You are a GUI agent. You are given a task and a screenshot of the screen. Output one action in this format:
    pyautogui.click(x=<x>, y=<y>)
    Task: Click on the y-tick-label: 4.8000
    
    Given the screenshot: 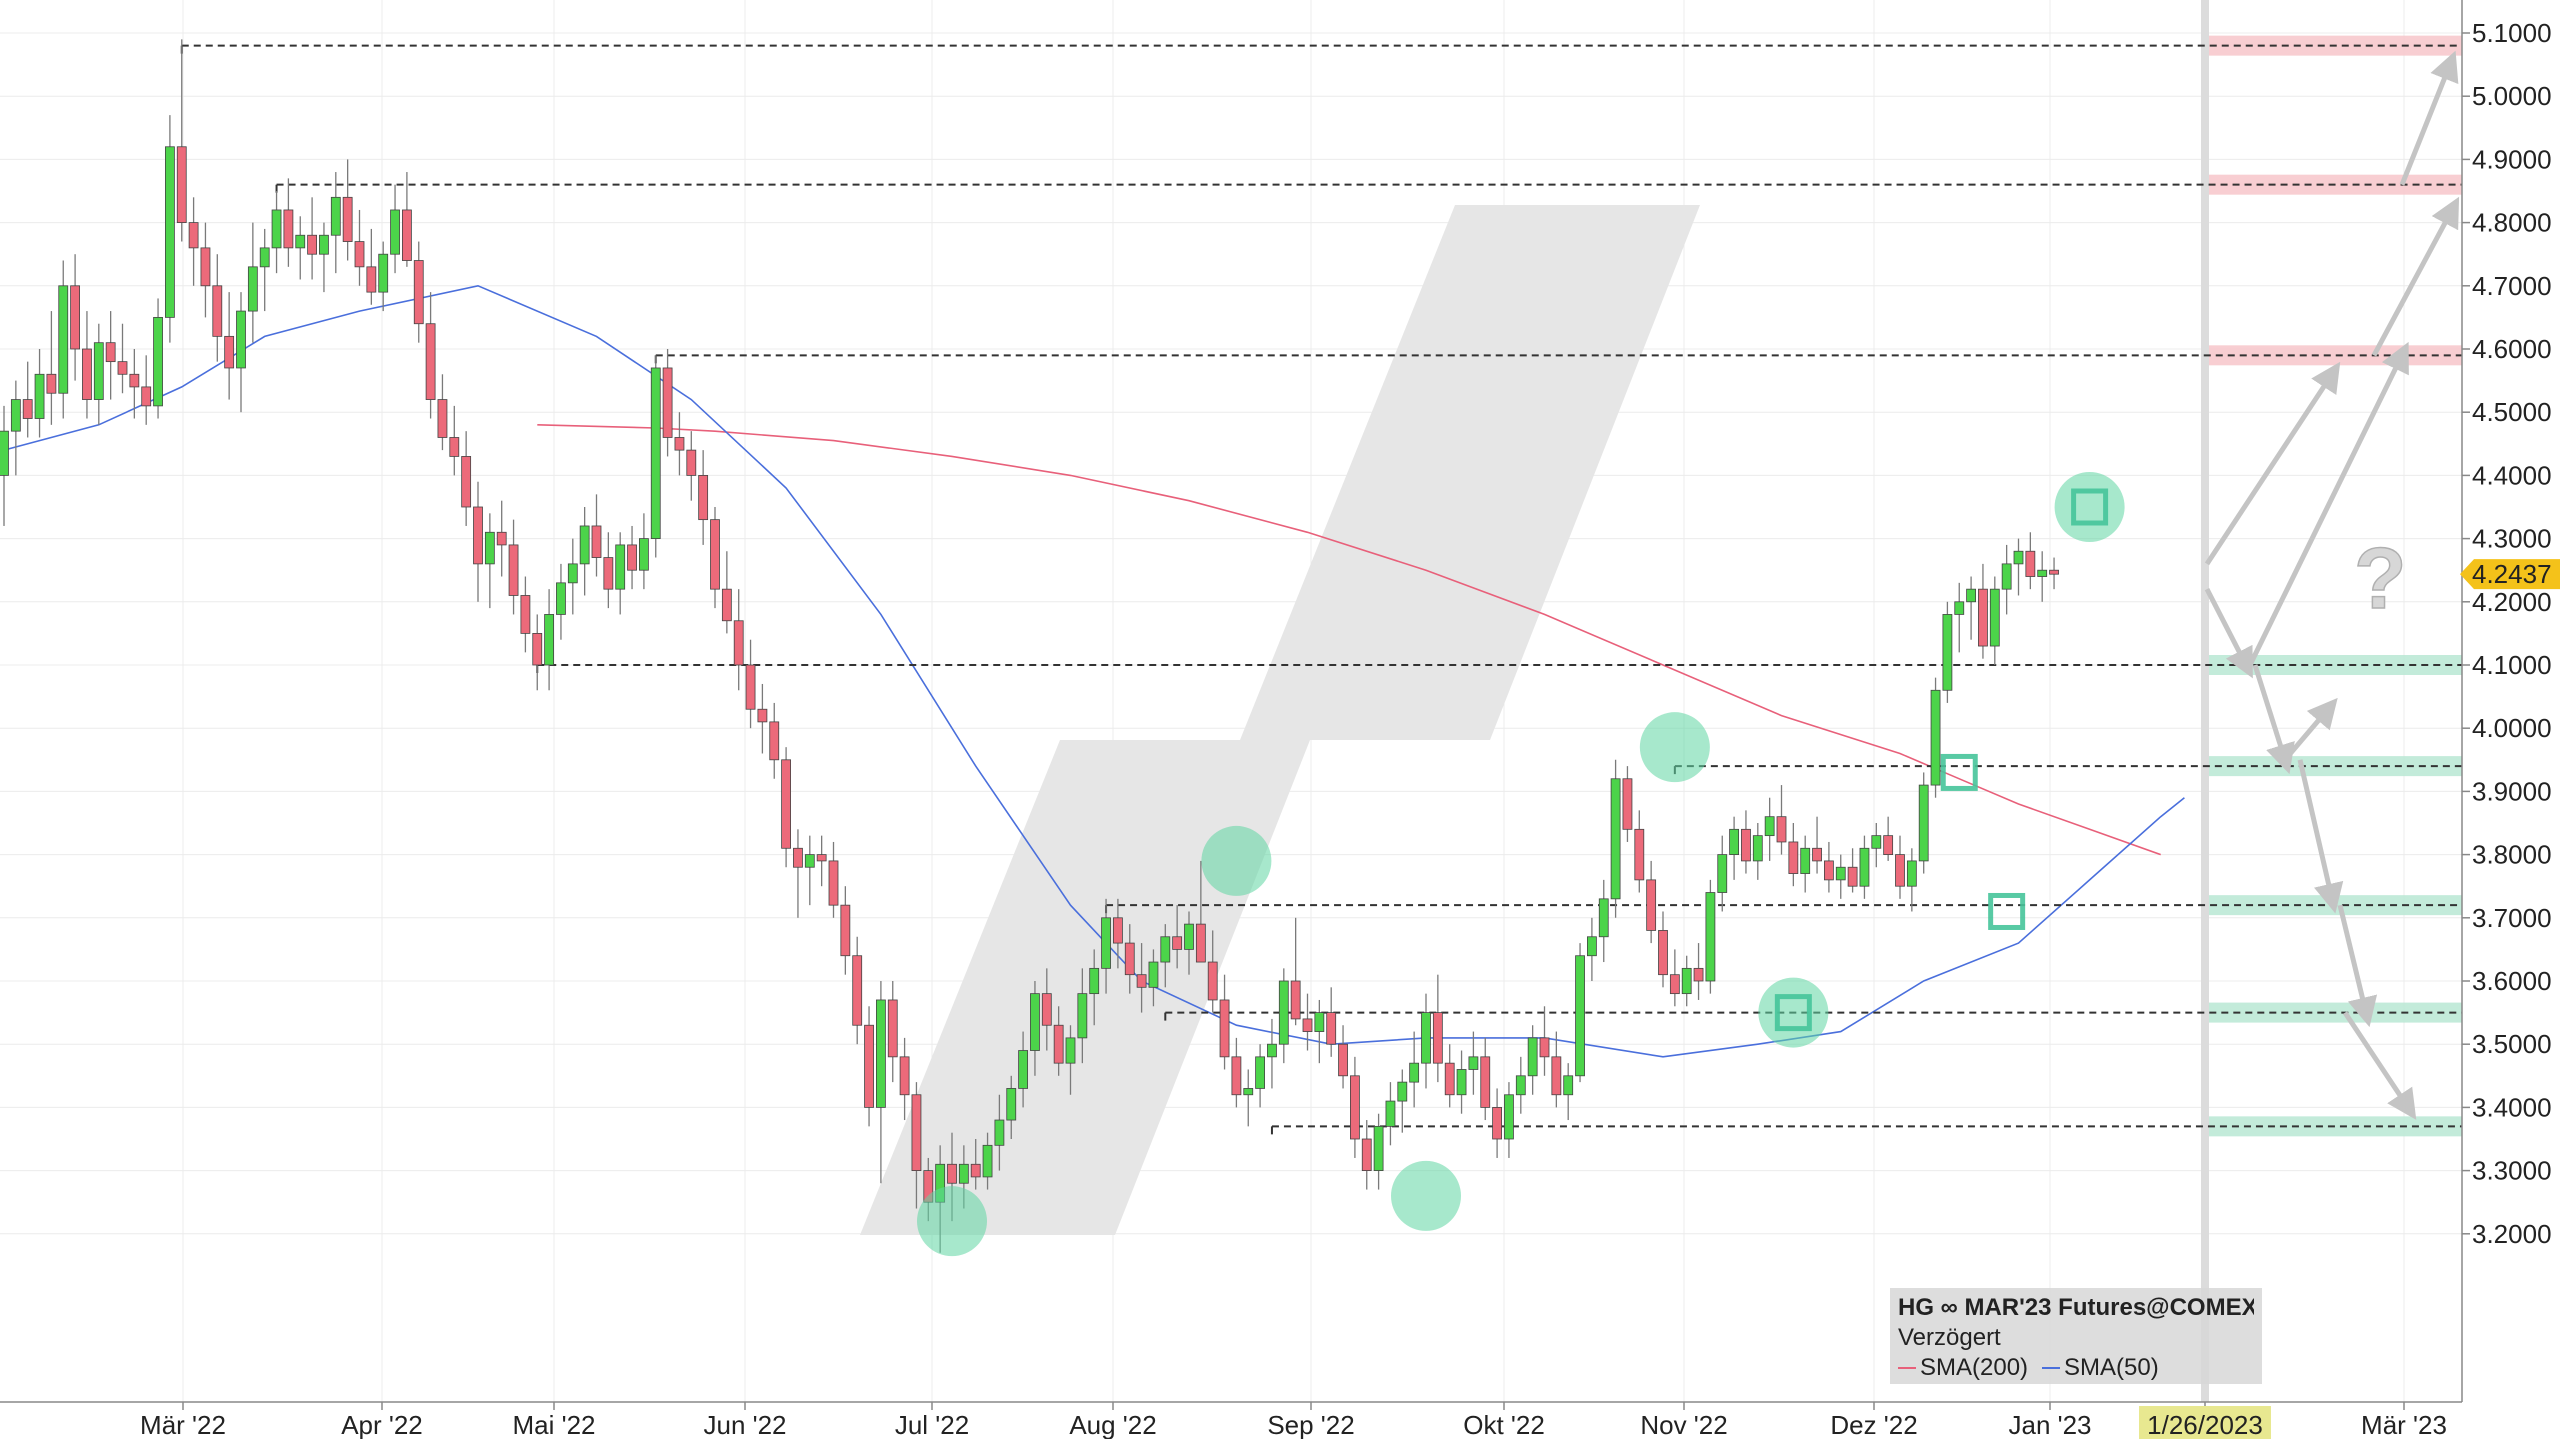 What is the action you would take?
    pyautogui.click(x=2512, y=223)
    